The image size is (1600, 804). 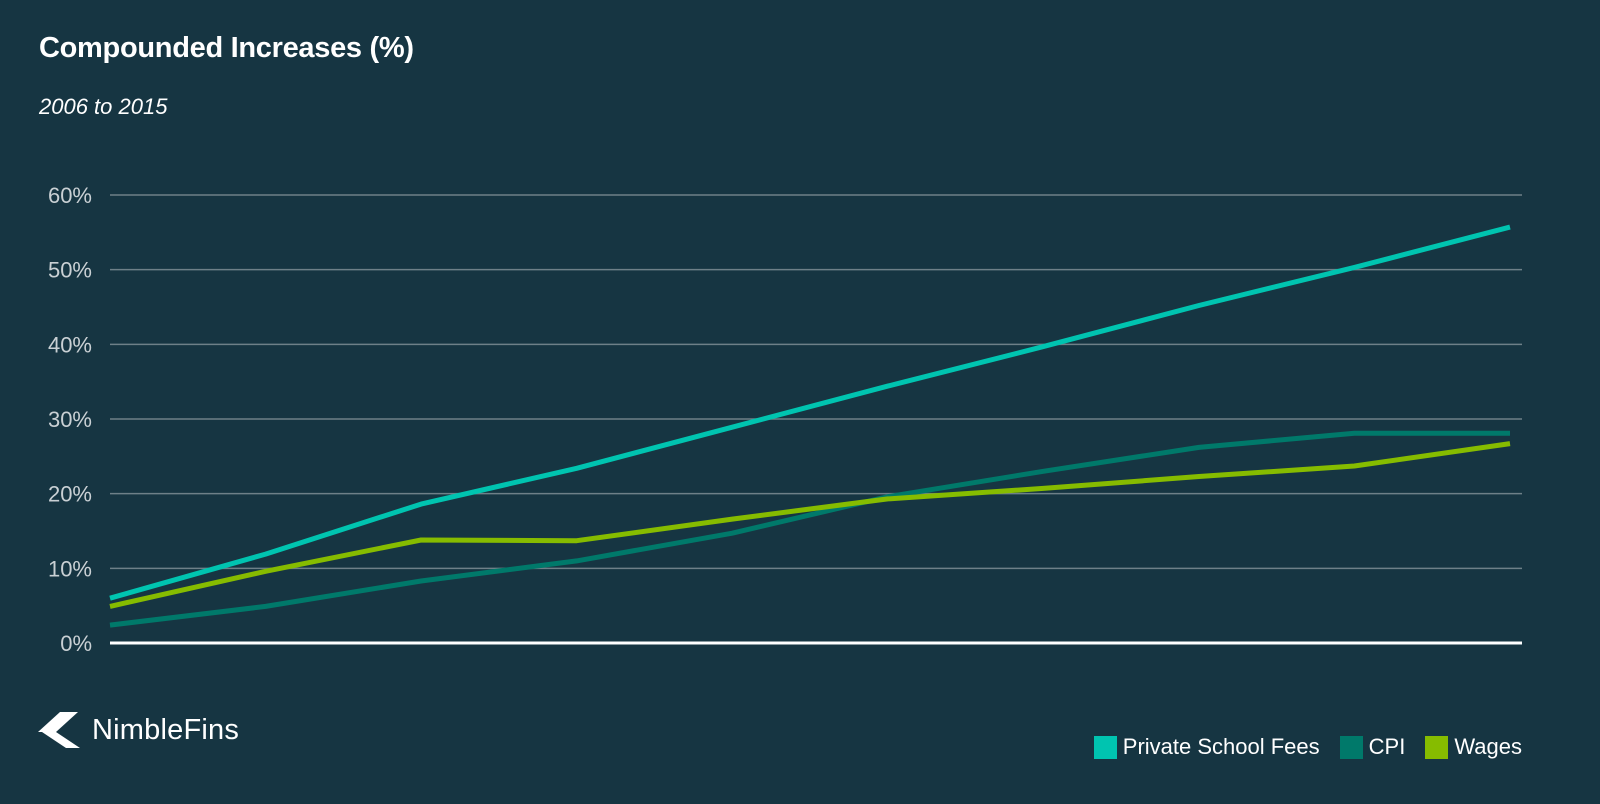 What do you see at coordinates (1437, 747) in the screenshot?
I see `legend-swatch-wages` at bounding box center [1437, 747].